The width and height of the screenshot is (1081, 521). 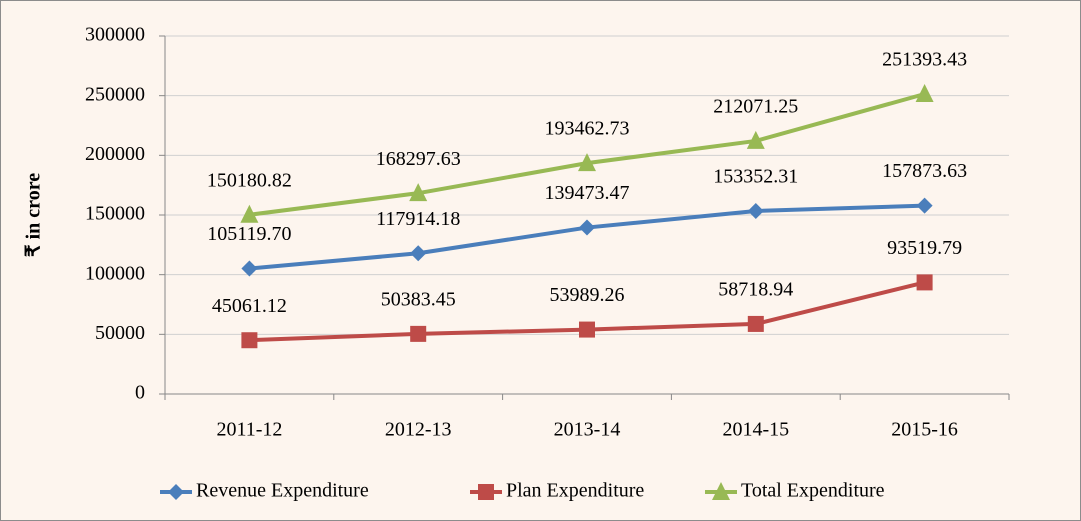 What do you see at coordinates (575, 491) in the screenshot?
I see `legend-label: Plan Expenditure` at bounding box center [575, 491].